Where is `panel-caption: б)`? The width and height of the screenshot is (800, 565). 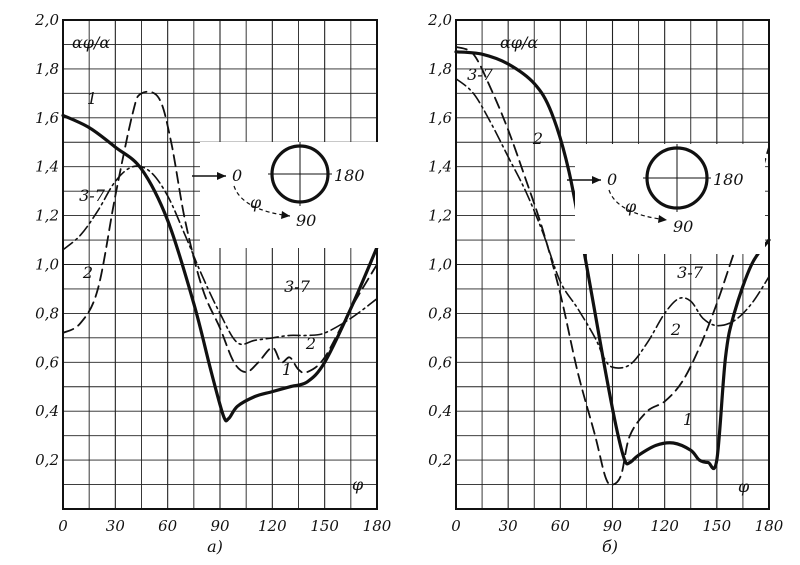 panel-caption: б) is located at coordinates (610, 546).